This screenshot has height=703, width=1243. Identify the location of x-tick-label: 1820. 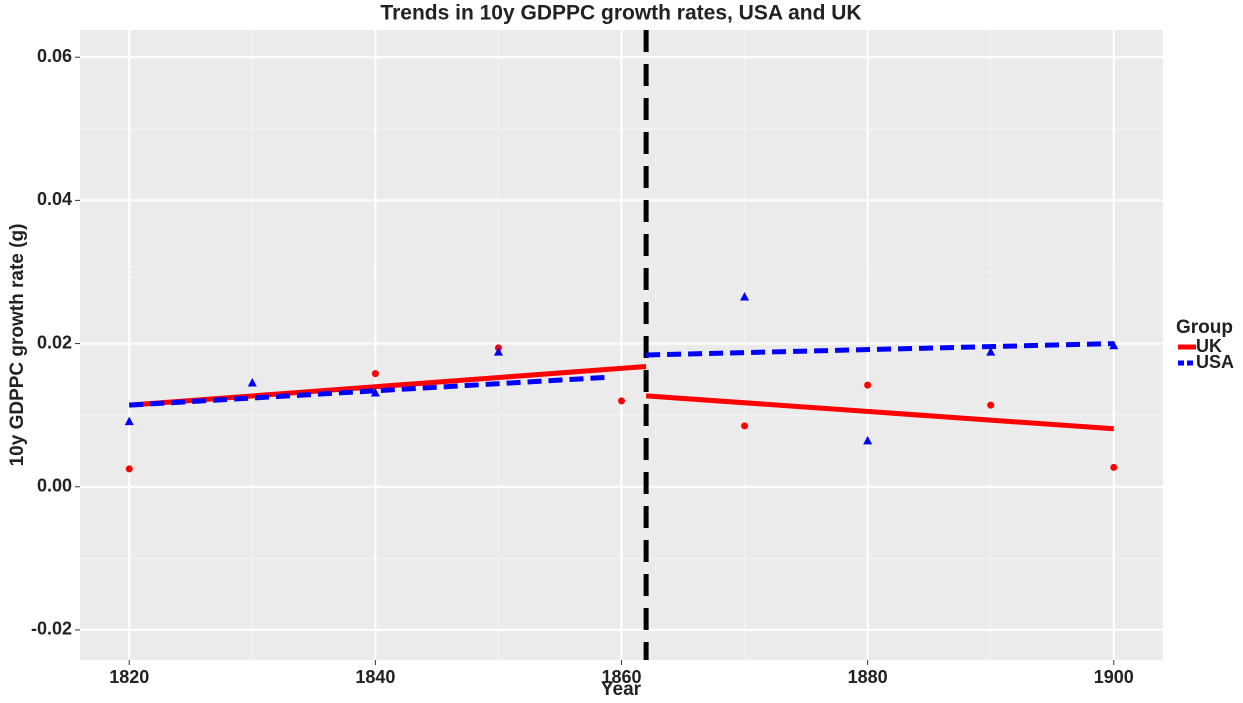
(129, 677).